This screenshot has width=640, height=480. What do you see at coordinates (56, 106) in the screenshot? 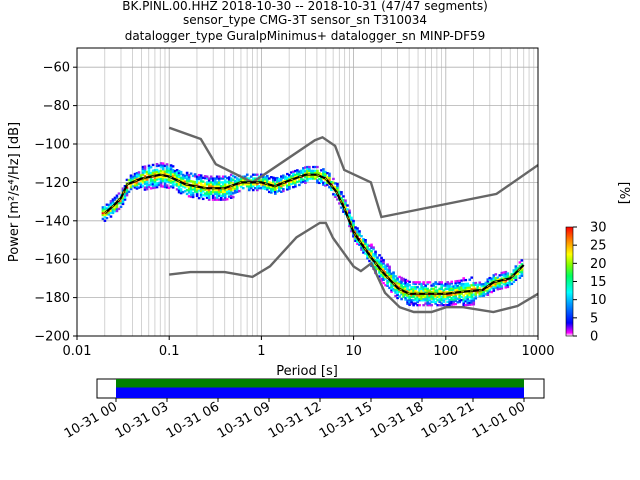
I see `y-tick-label: −80` at bounding box center [56, 106].